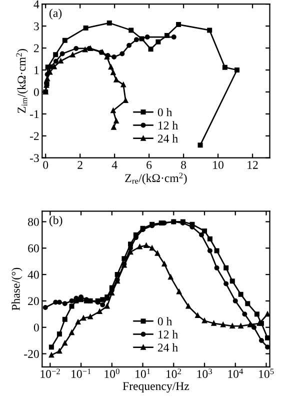  What do you see at coordinates (45, 164) in the screenshot?
I see `x-tick-label: 0` at bounding box center [45, 164].